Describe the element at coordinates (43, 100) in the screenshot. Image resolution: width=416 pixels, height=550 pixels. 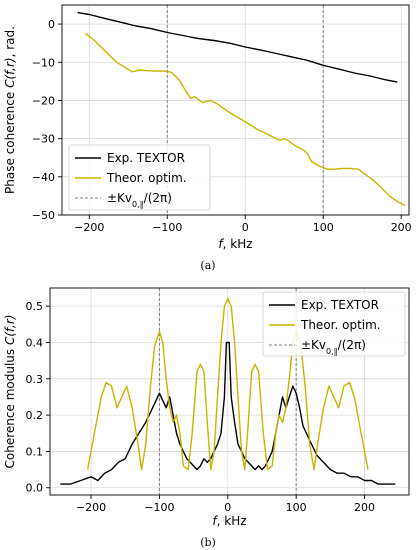
I see `y-tick-label: −20` at that location.